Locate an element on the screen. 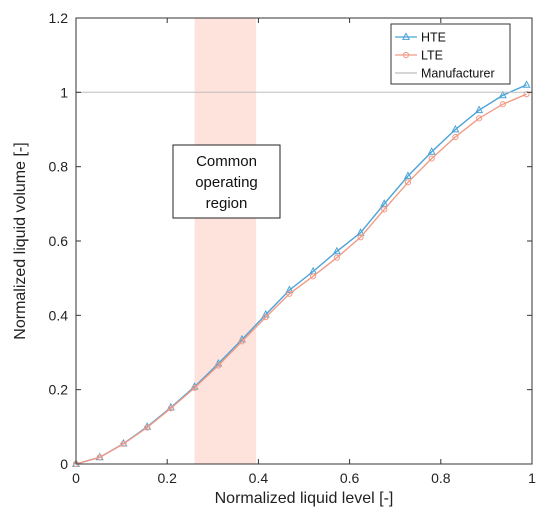 The width and height of the screenshot is (550, 522). annotation-box: Common operating region is located at coordinates (226, 181).